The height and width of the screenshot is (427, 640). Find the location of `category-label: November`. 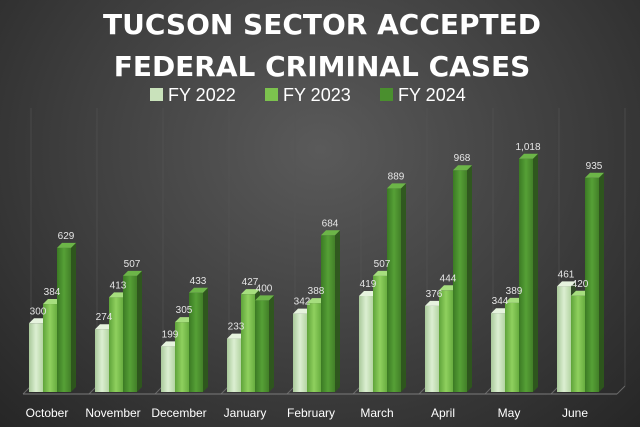

category-label: November is located at coordinates (112, 413).